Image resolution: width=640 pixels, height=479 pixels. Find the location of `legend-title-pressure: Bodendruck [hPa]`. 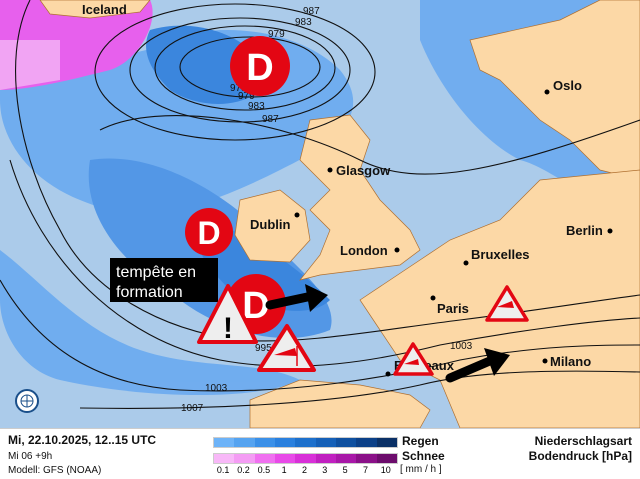

legend-title-pressure: Bodendruck [hPa] is located at coordinates (580, 456).